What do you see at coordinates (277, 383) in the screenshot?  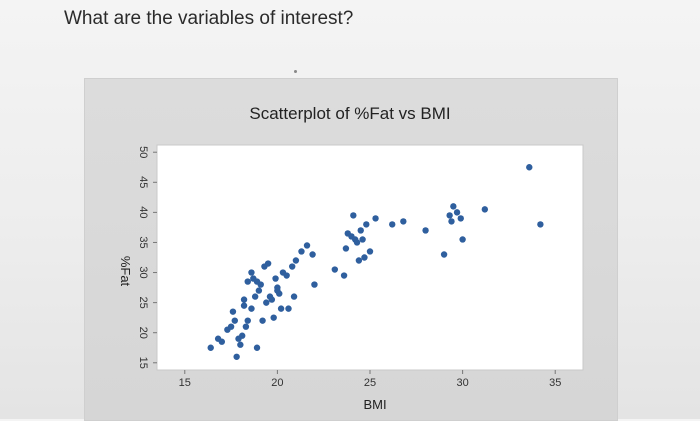 I see `x-tick-label: 20` at bounding box center [277, 383].